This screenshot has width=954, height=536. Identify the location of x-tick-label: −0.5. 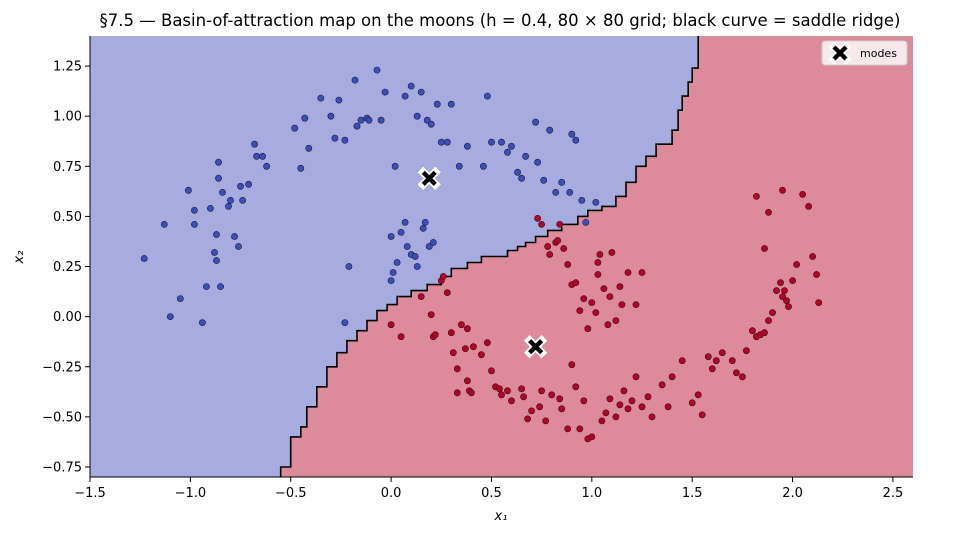
(291, 493).